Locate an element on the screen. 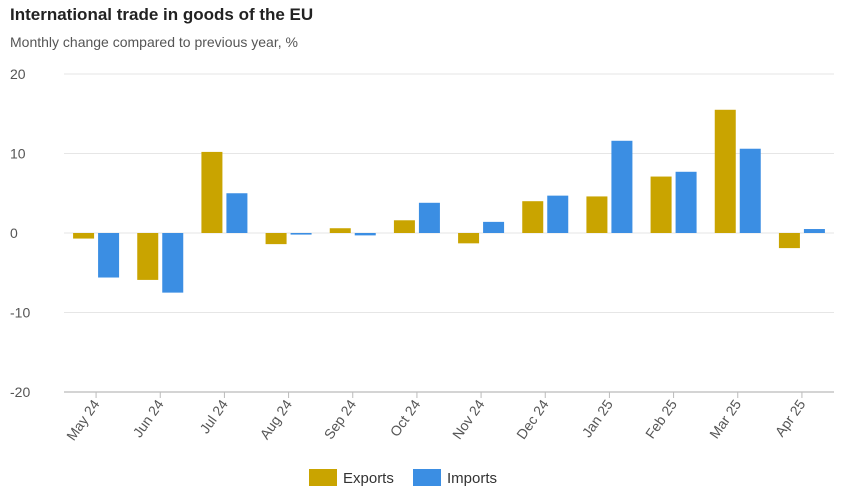 Image resolution: width=845 pixels, height=494 pixels. x-tick-label: Feb 25 is located at coordinates (661, 418).